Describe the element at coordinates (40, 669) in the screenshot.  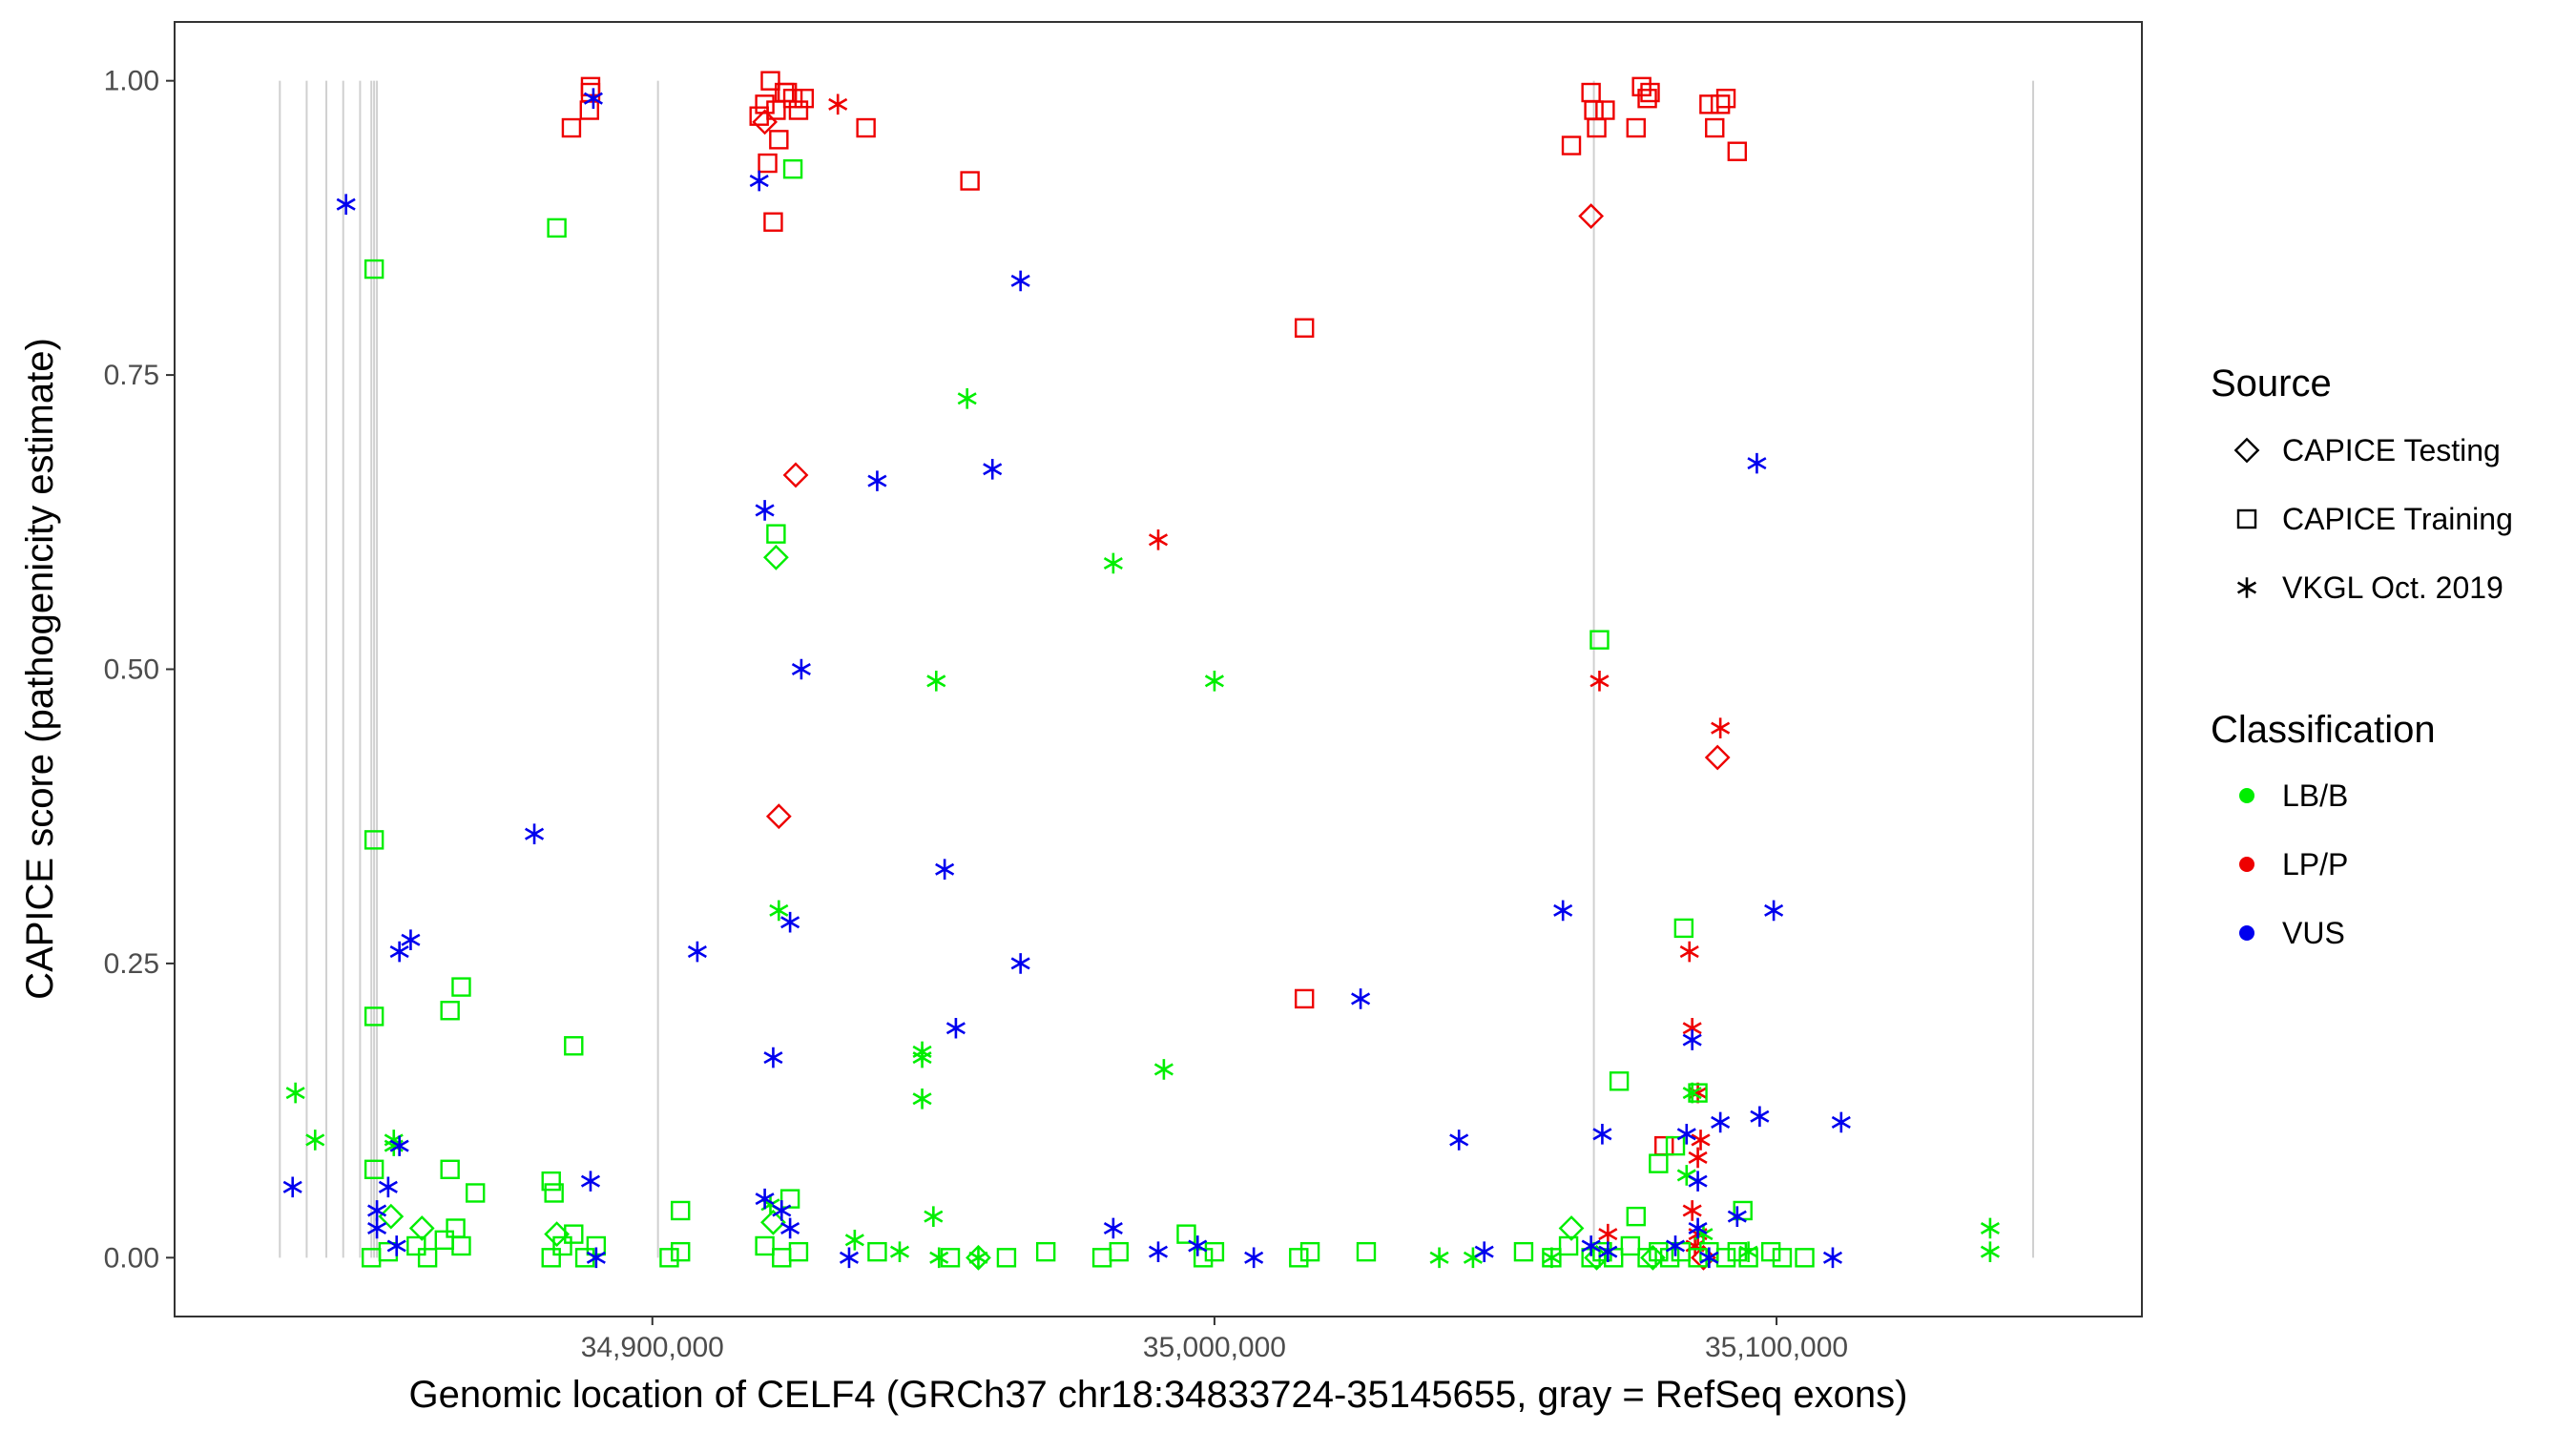
I see `y-axis-title: CAPICE score (pathogenicity estimate)` at that location.